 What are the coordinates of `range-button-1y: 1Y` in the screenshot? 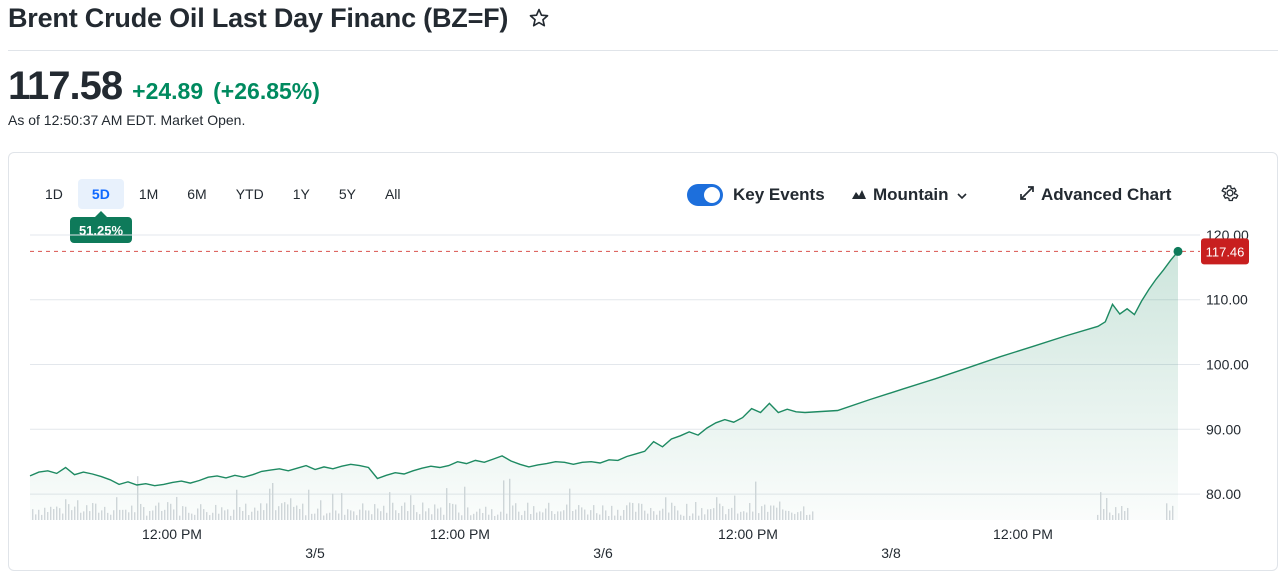 It's located at (301, 194).